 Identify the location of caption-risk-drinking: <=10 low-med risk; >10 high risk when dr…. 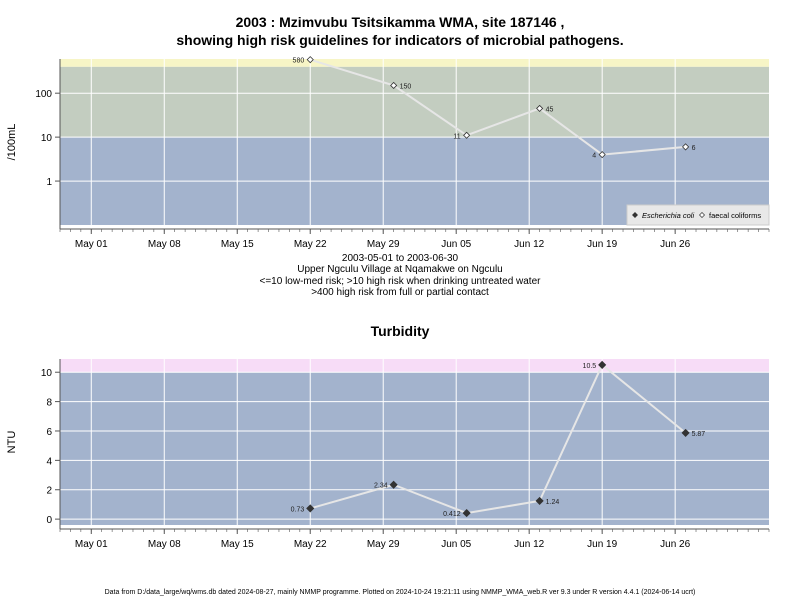
(400, 281).